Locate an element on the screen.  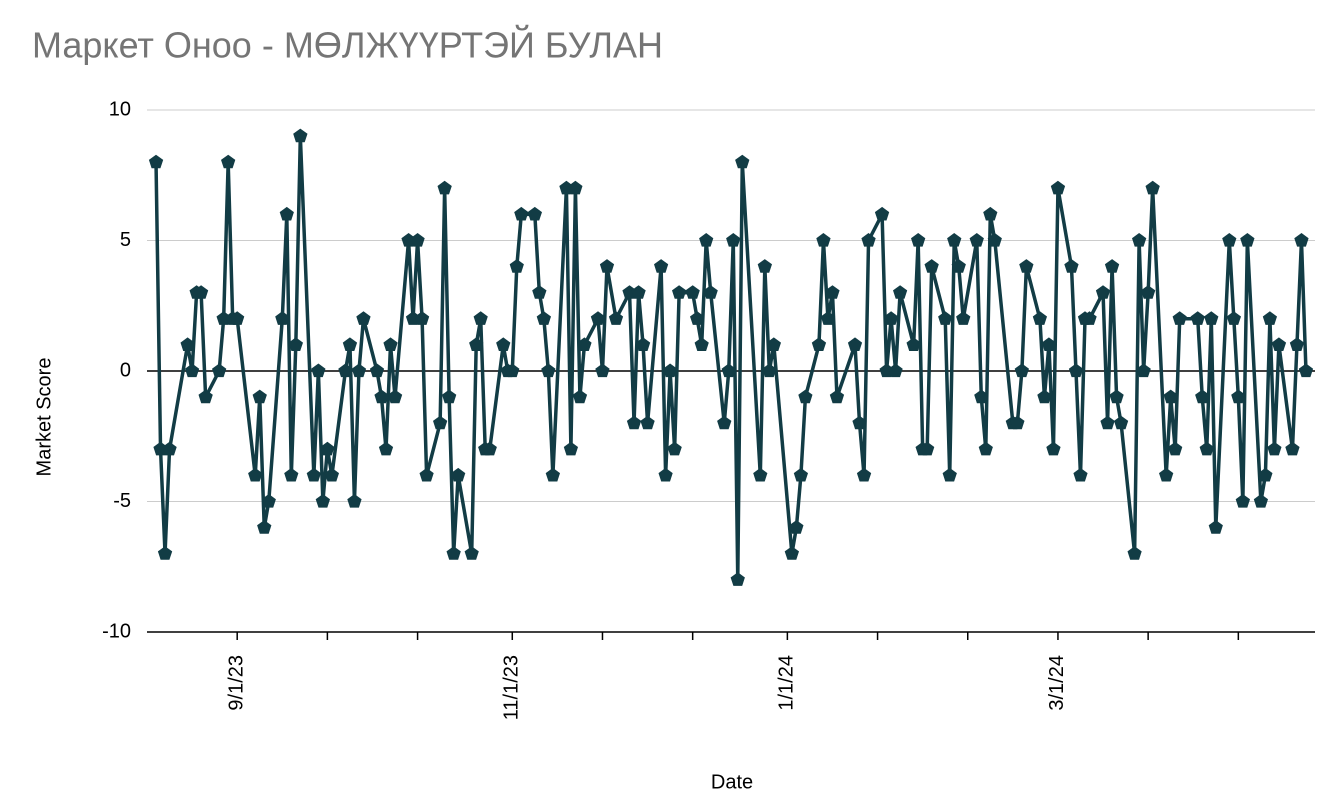
x-tick-label: 1/1/24 is located at coordinates (787, 683).